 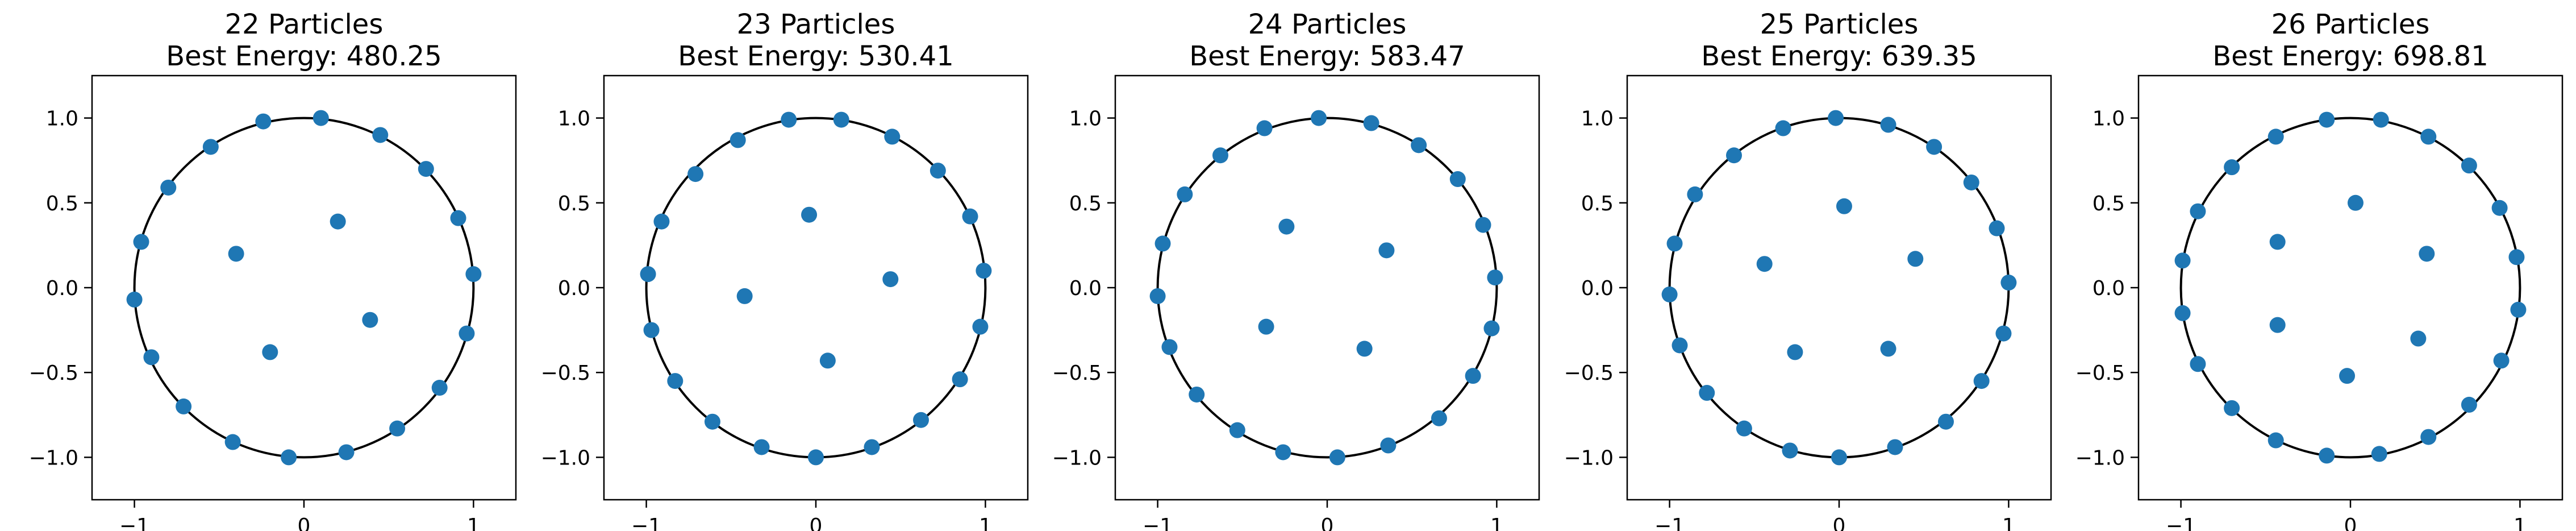 I want to click on subplot-title-line2: Best Energy: 639.35, so click(x=1839, y=56).